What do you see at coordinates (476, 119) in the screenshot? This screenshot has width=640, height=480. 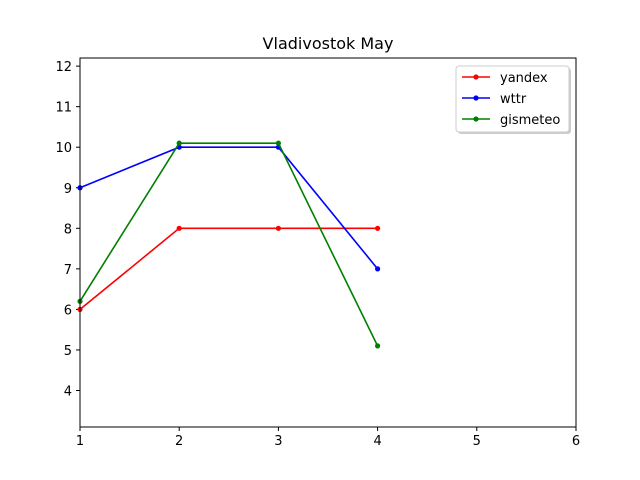 I see `legend-marker-gismeteo` at bounding box center [476, 119].